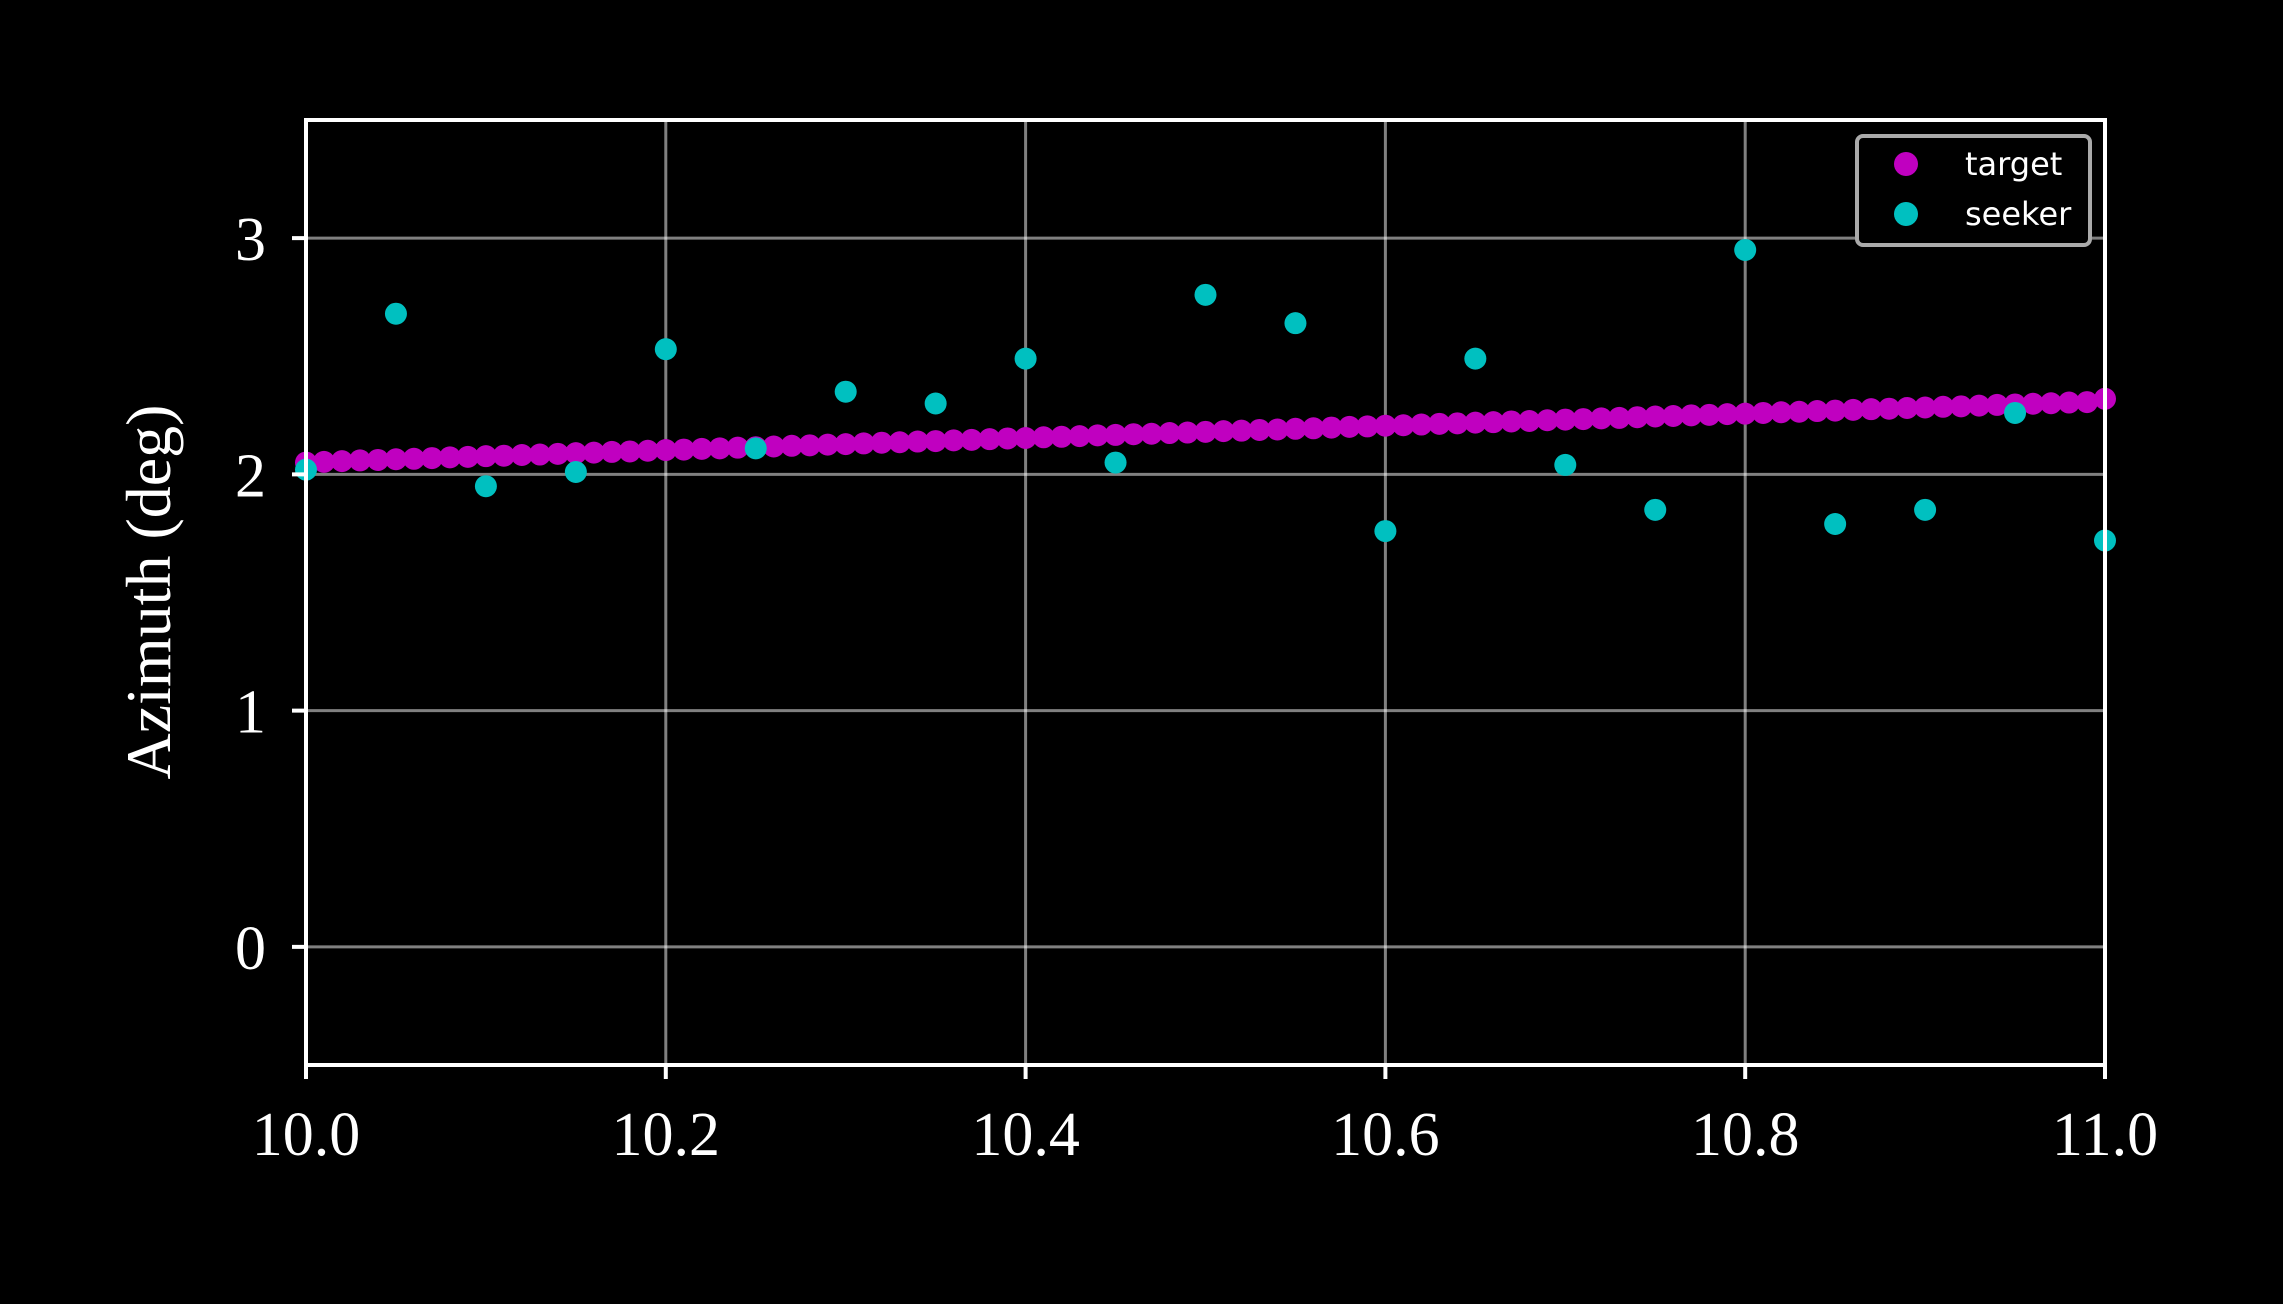  What do you see at coordinates (1025, 1135) in the screenshot?
I see `x-tick-label: 10.4` at bounding box center [1025, 1135].